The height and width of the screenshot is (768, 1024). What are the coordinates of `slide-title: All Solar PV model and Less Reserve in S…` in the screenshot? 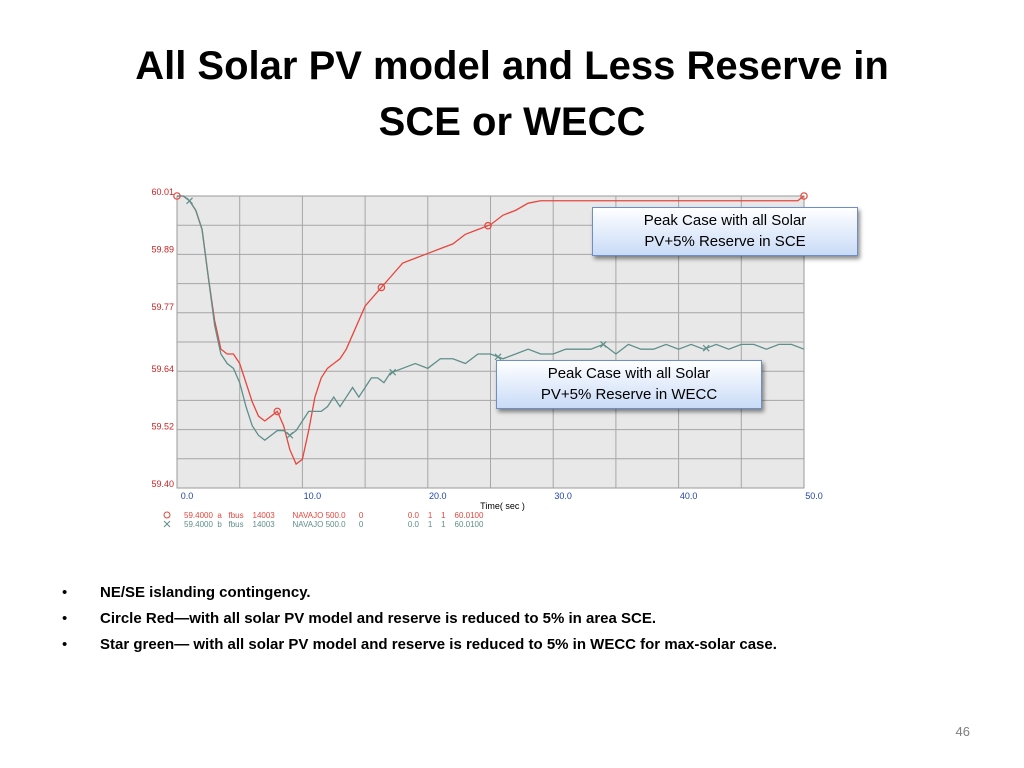 It's located at (512, 94).